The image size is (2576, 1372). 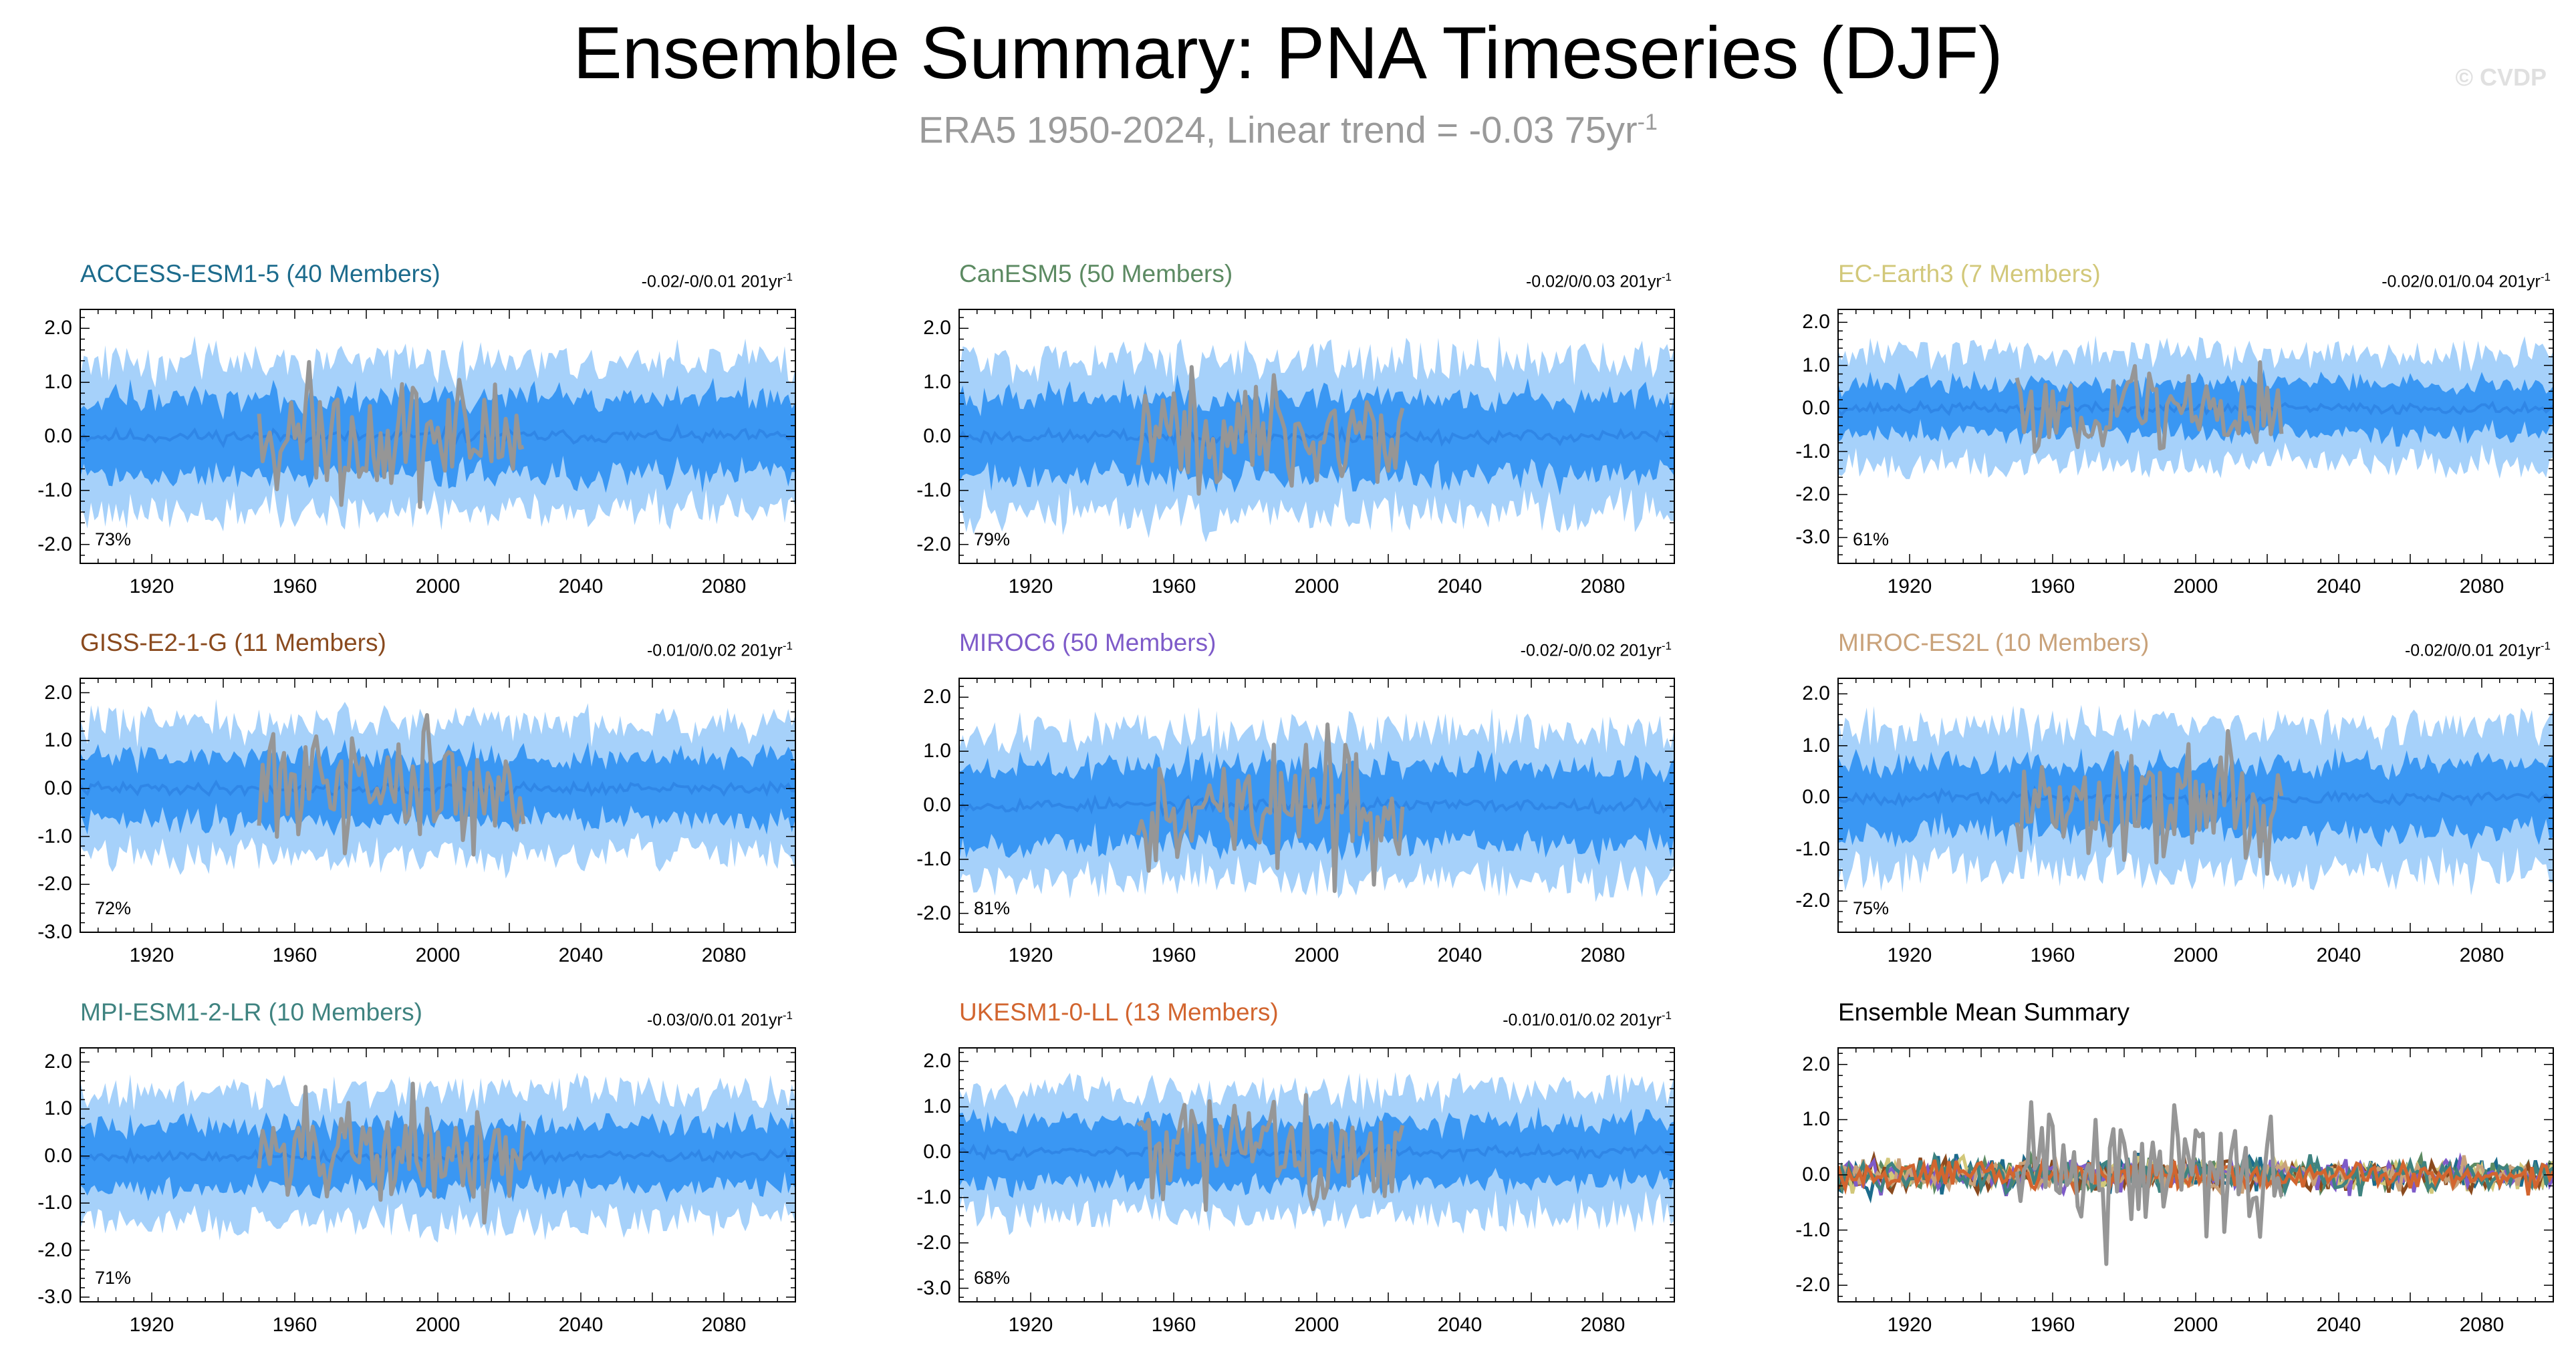 I want to click on pattern-correlation-percent: 72%, so click(x=114, y=908).